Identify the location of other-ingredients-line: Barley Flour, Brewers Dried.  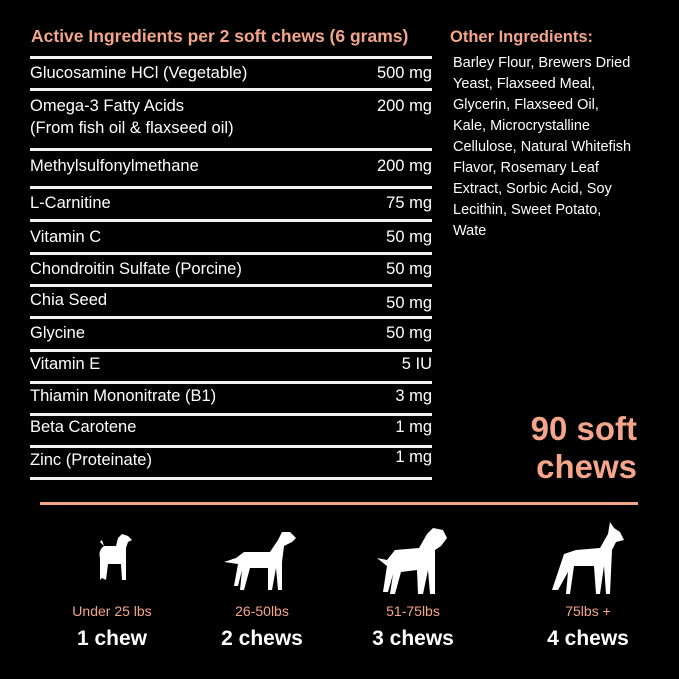
(542, 63).